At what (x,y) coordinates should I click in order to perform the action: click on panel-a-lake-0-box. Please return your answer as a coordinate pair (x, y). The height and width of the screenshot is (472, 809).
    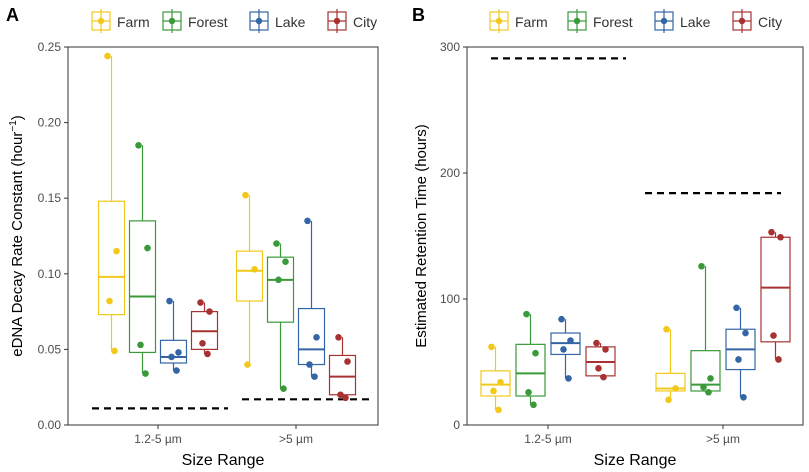
    Looking at the image, I should click on (173, 351).